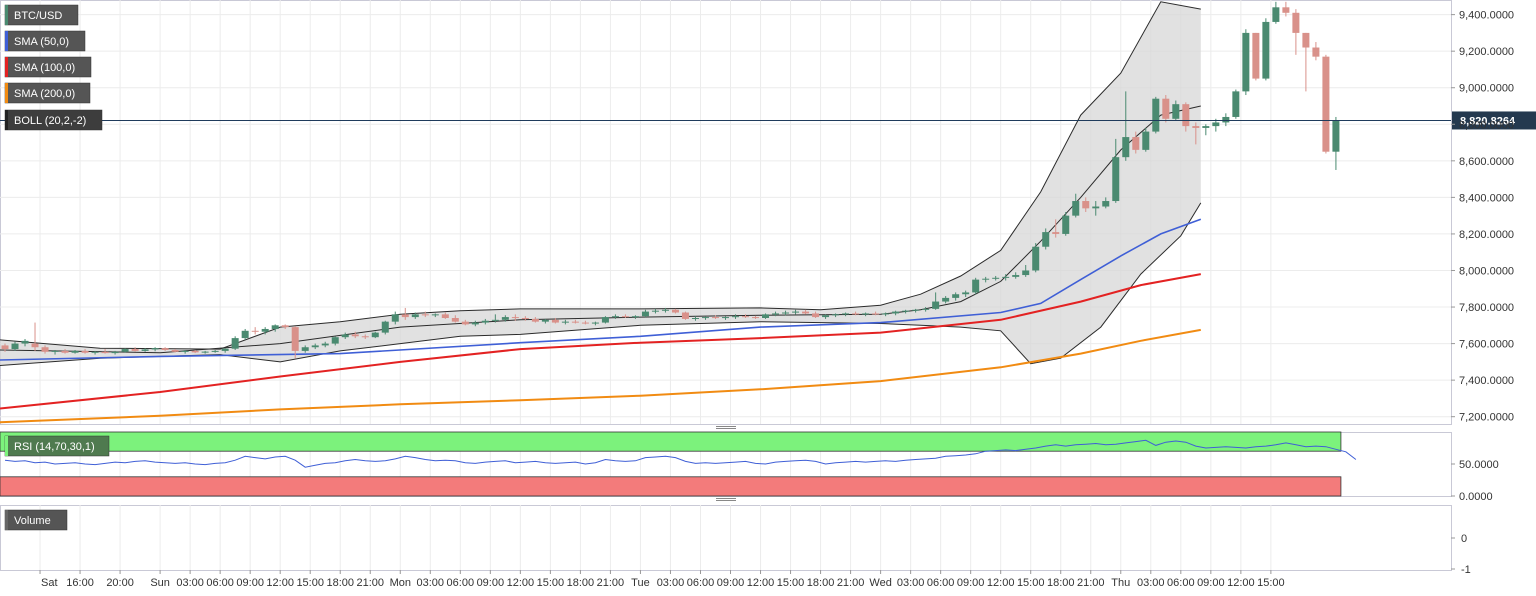  What do you see at coordinates (1486, 89) in the screenshot?
I see `y-tick-label: 9,000.0000` at bounding box center [1486, 89].